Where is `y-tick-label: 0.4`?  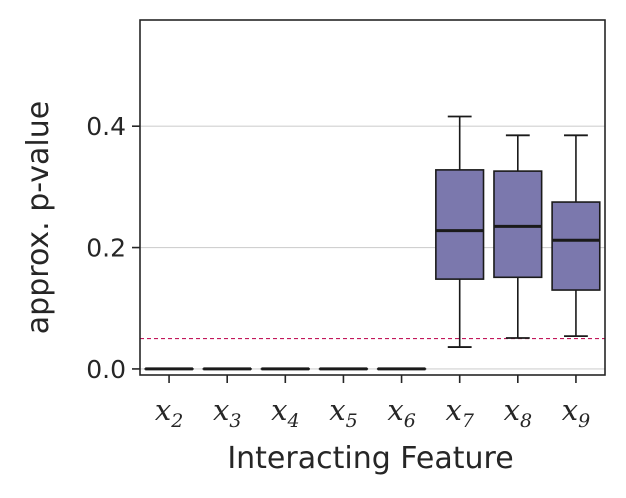 y-tick-label: 0.4 is located at coordinates (106, 126).